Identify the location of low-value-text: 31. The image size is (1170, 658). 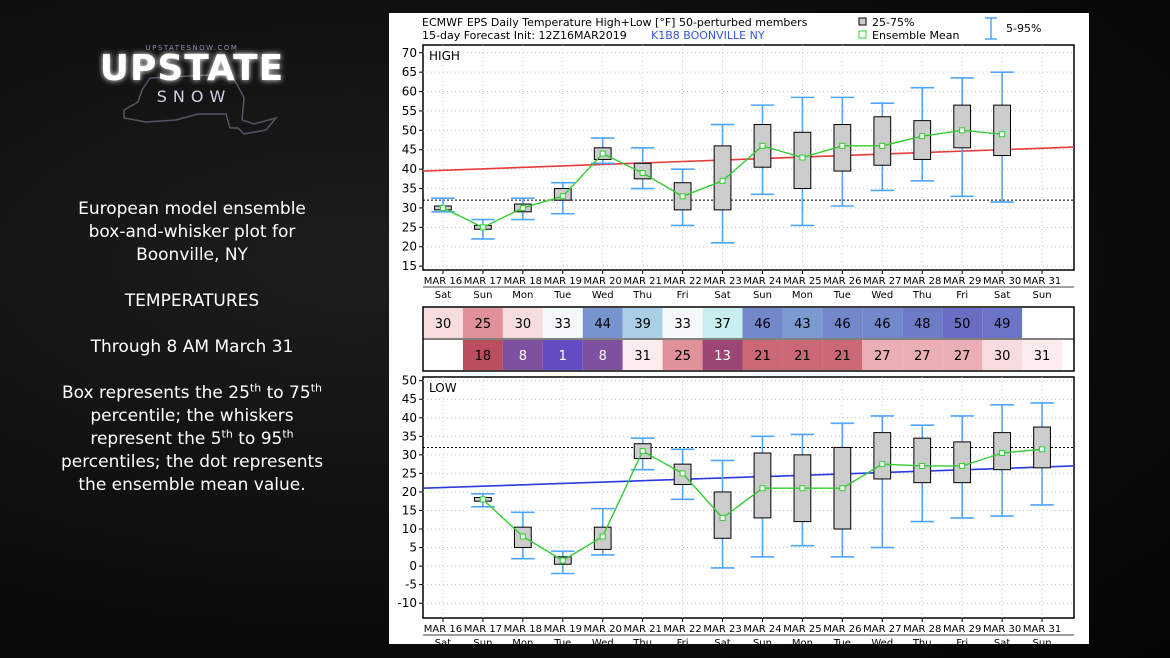
(642, 356).